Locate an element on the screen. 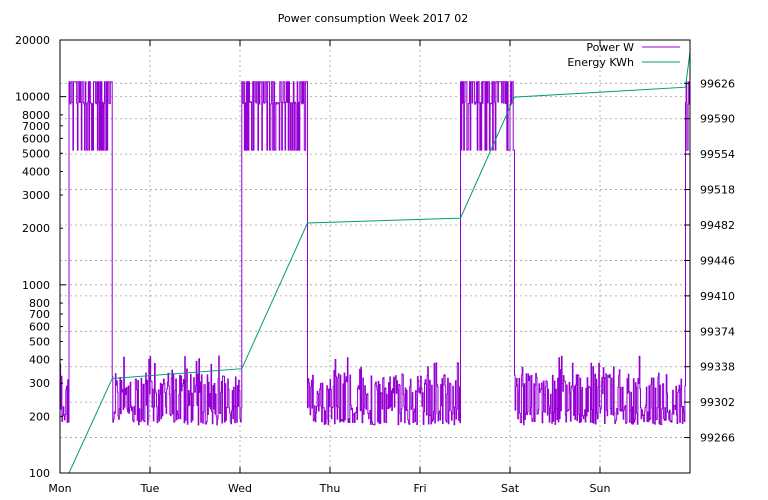  y-tick-label: 2000 is located at coordinates (36, 228).